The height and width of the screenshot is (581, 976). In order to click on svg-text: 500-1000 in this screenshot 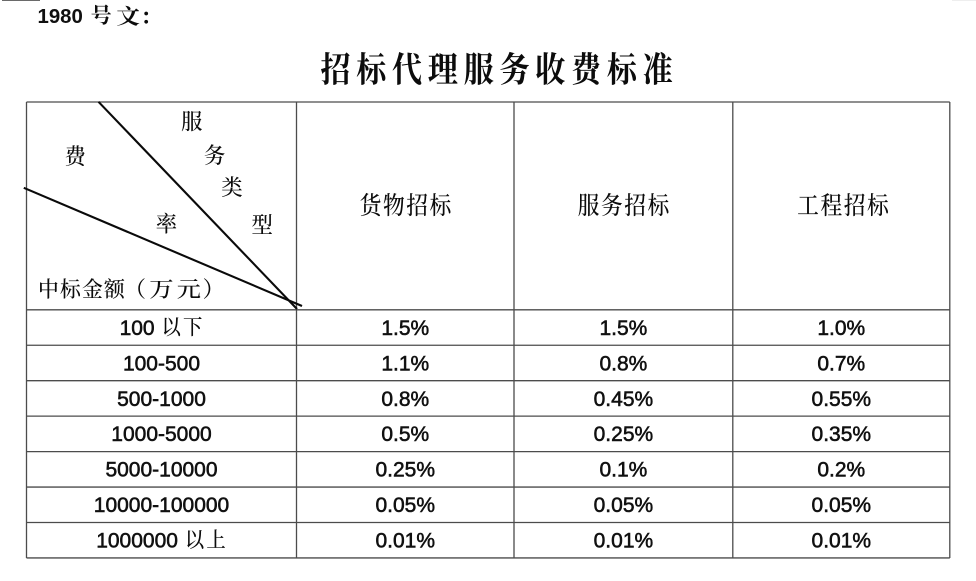, I will do `click(161, 399)`.